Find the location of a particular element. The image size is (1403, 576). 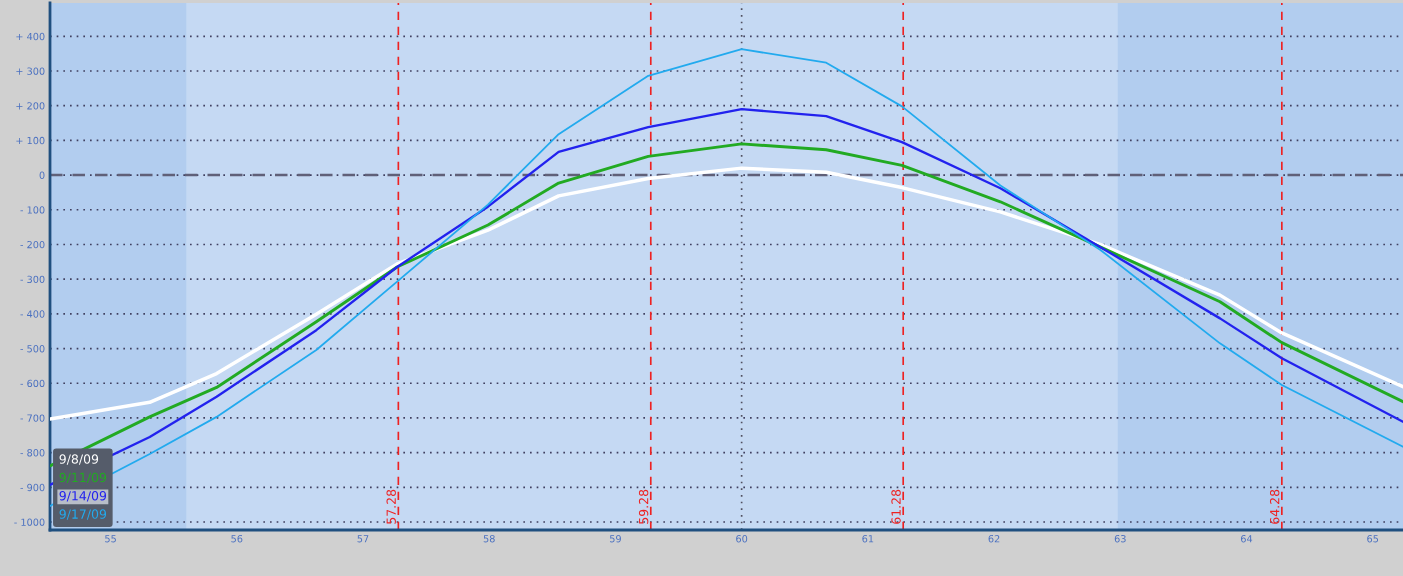

x-tick-label: 60 is located at coordinates (742, 539).